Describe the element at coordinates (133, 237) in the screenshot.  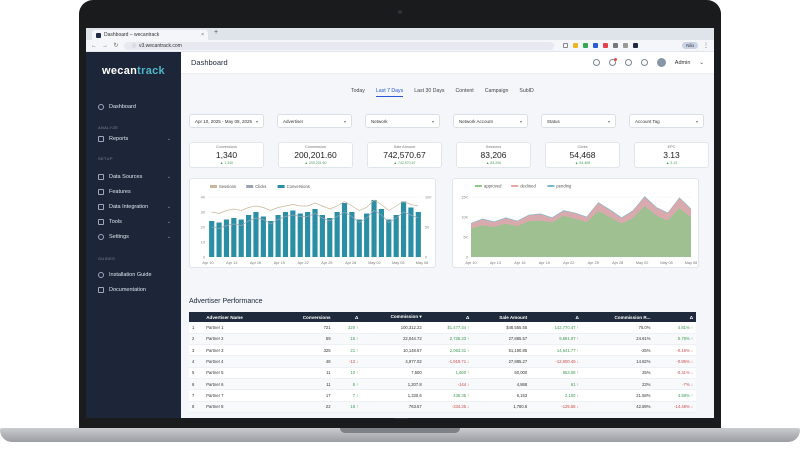
I see `sidebar-item-settings: Settings ⌄` at that location.